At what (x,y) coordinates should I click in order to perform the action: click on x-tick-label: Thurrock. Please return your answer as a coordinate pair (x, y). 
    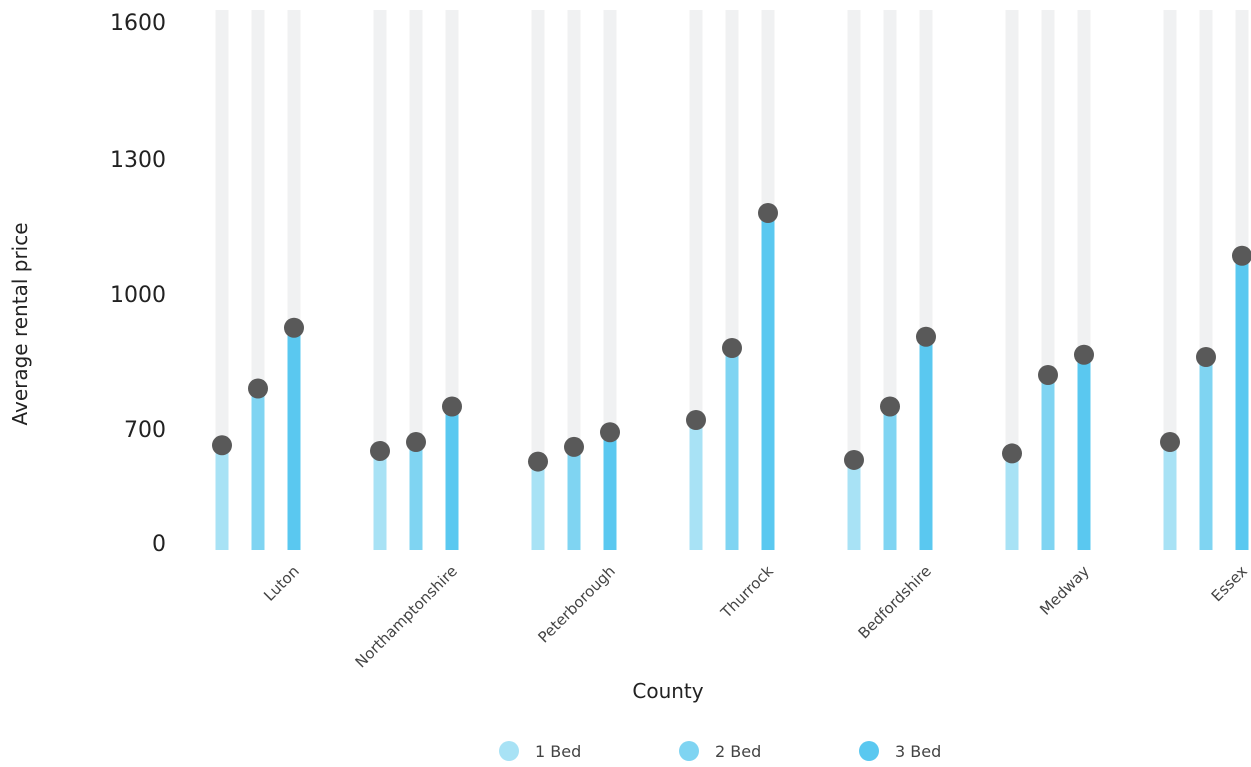
    Looking at the image, I should click on (747, 592).